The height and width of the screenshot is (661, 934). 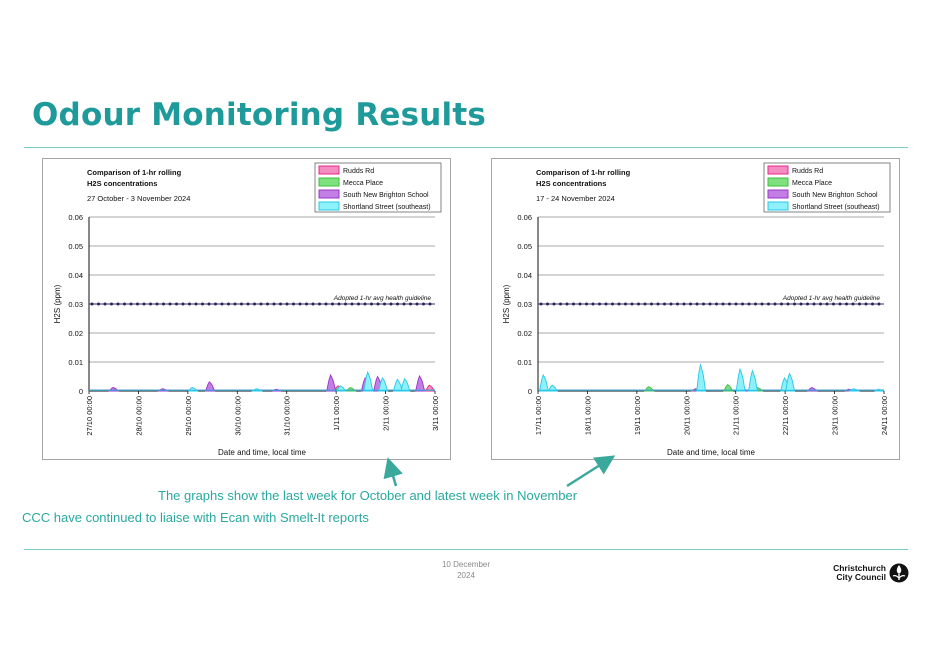 What do you see at coordinates (686, 415) in the screenshot?
I see `chart1-xtick-label-3: 20/11 00:00` at bounding box center [686, 415].